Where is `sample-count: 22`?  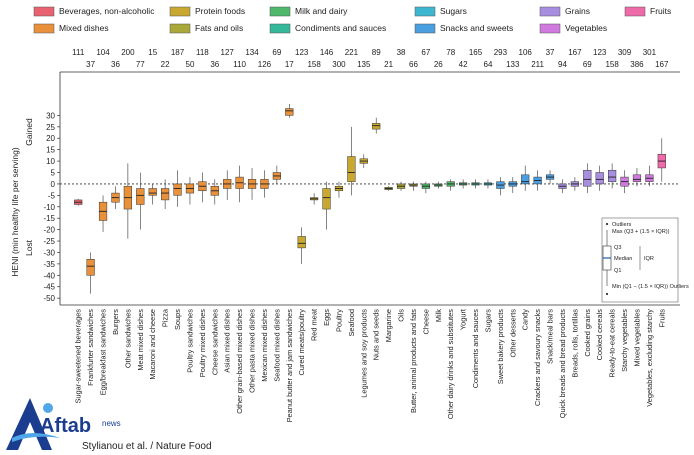 sample-count: 22 is located at coordinates (165, 64).